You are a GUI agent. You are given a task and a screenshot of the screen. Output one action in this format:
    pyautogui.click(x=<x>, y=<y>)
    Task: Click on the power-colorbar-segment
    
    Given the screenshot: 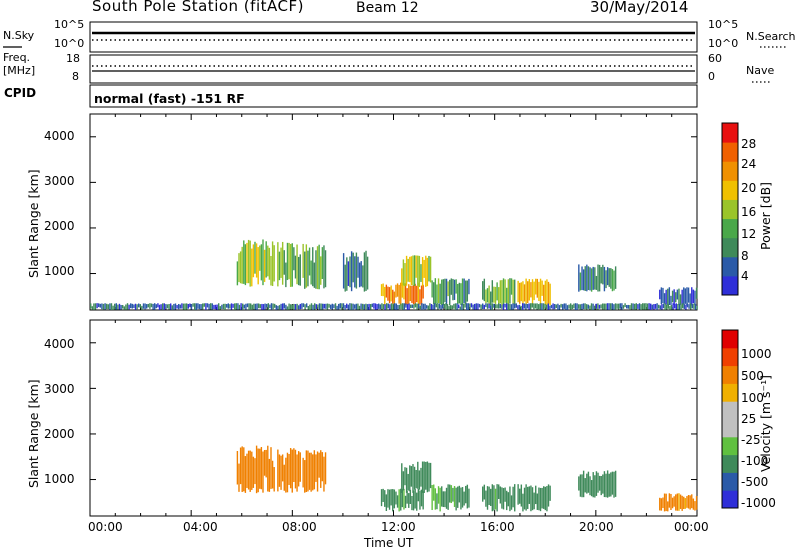 What is the action you would take?
    pyautogui.click(x=730, y=285)
    